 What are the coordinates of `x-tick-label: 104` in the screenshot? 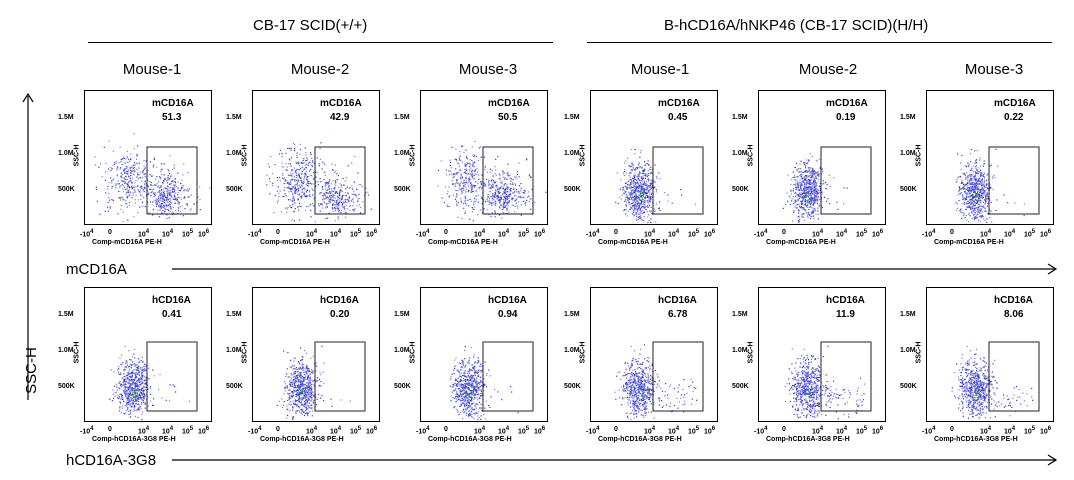 It's located at (504, 234).